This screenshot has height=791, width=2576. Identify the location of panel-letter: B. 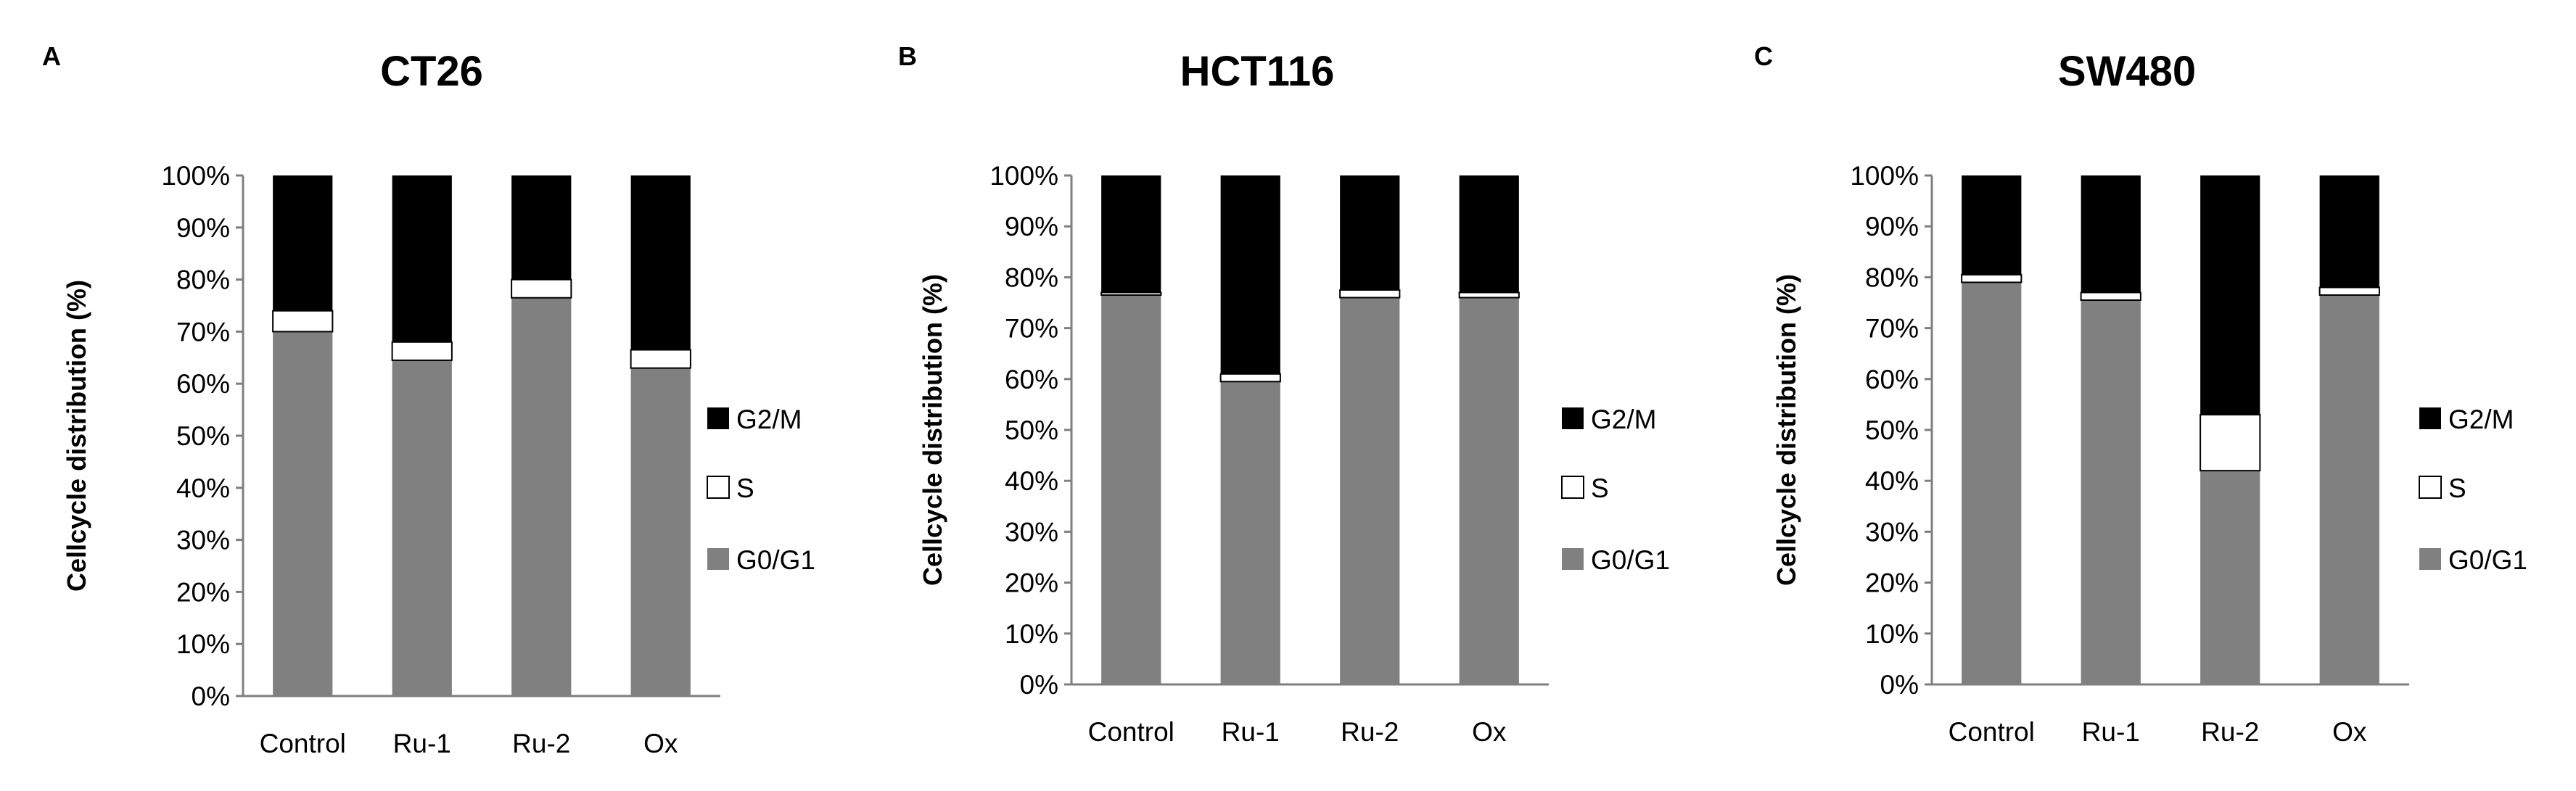
(908, 56).